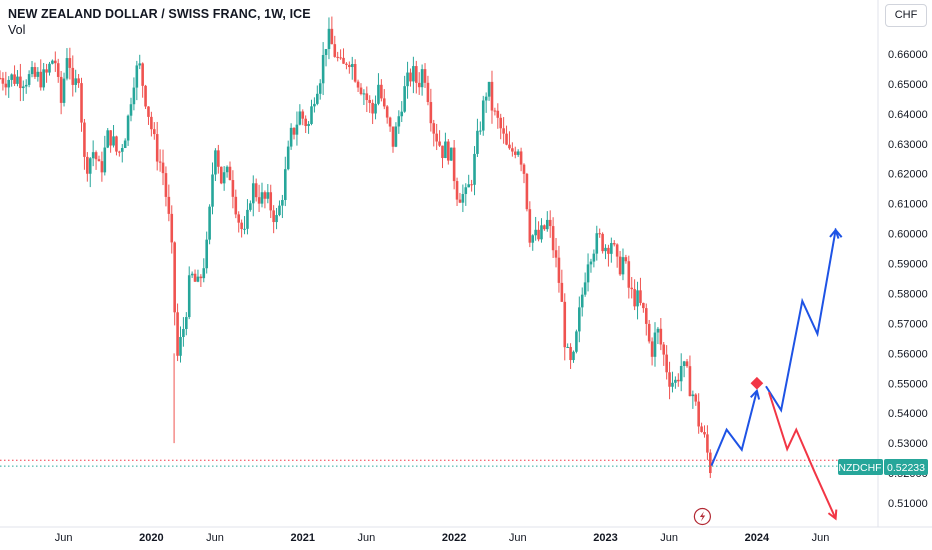 Image resolution: width=932 pixels, height=550 pixels. I want to click on time-tick-label: 2024, so click(757, 538).